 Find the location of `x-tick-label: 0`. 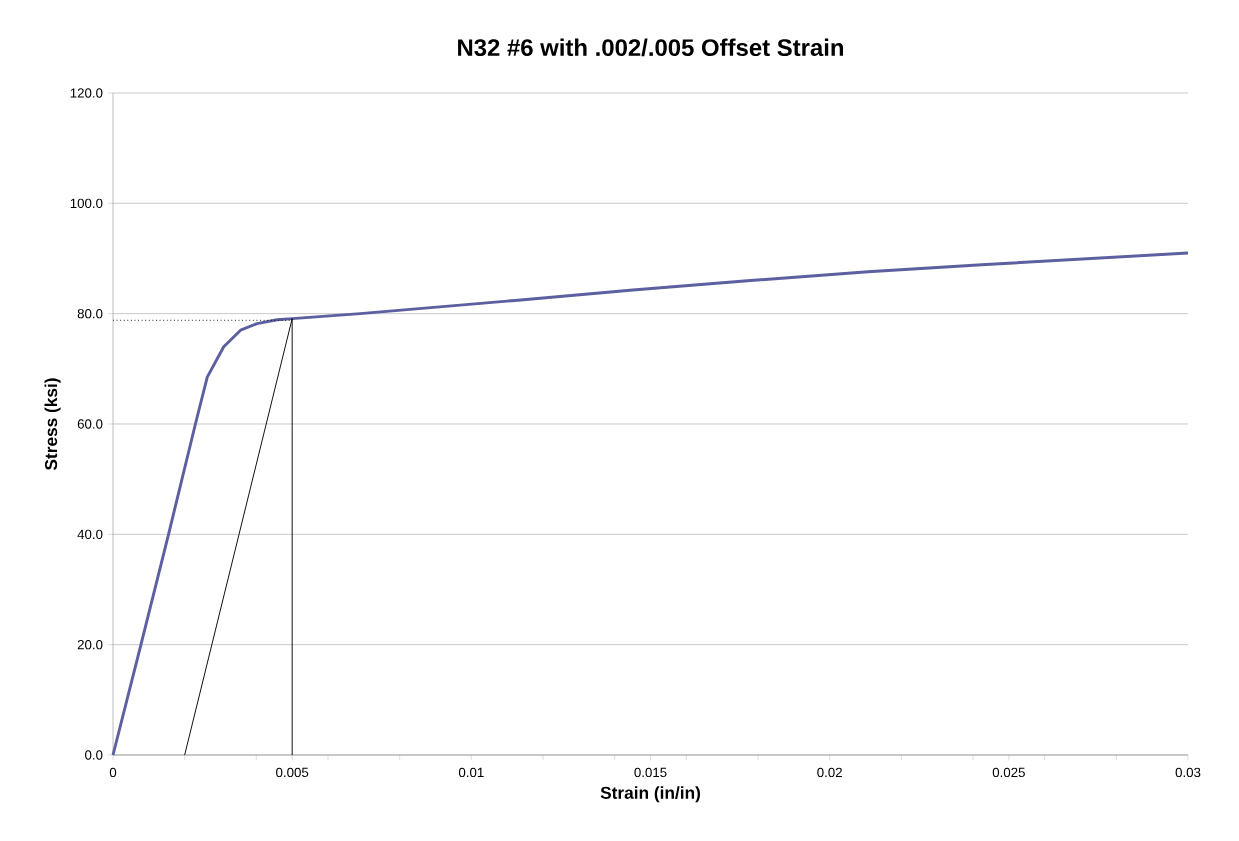

x-tick-label: 0 is located at coordinates (113, 772).